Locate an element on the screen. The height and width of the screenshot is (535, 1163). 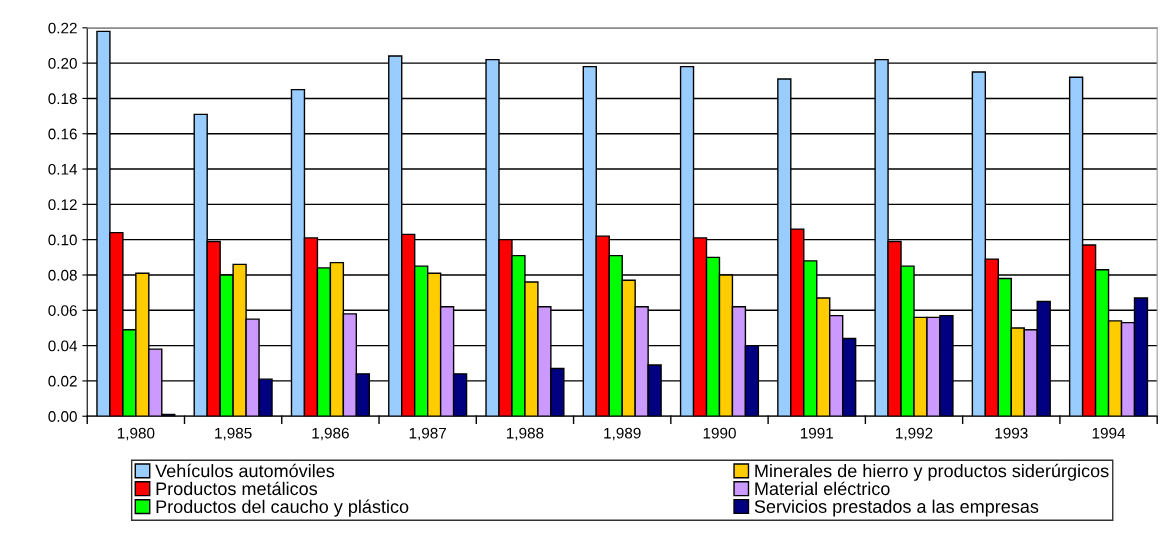
legend-label: Minerales de hierro y productos siderúrgicos is located at coordinates (932, 472).